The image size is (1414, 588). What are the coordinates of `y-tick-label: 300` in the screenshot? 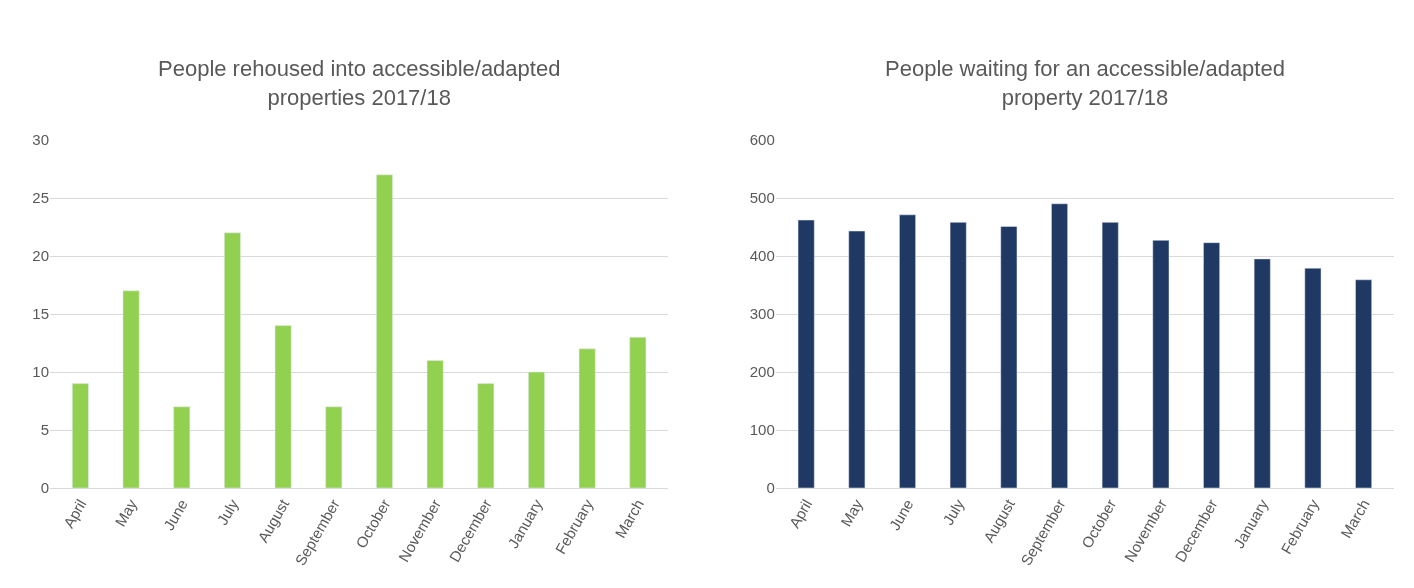 It's located at (762, 314).